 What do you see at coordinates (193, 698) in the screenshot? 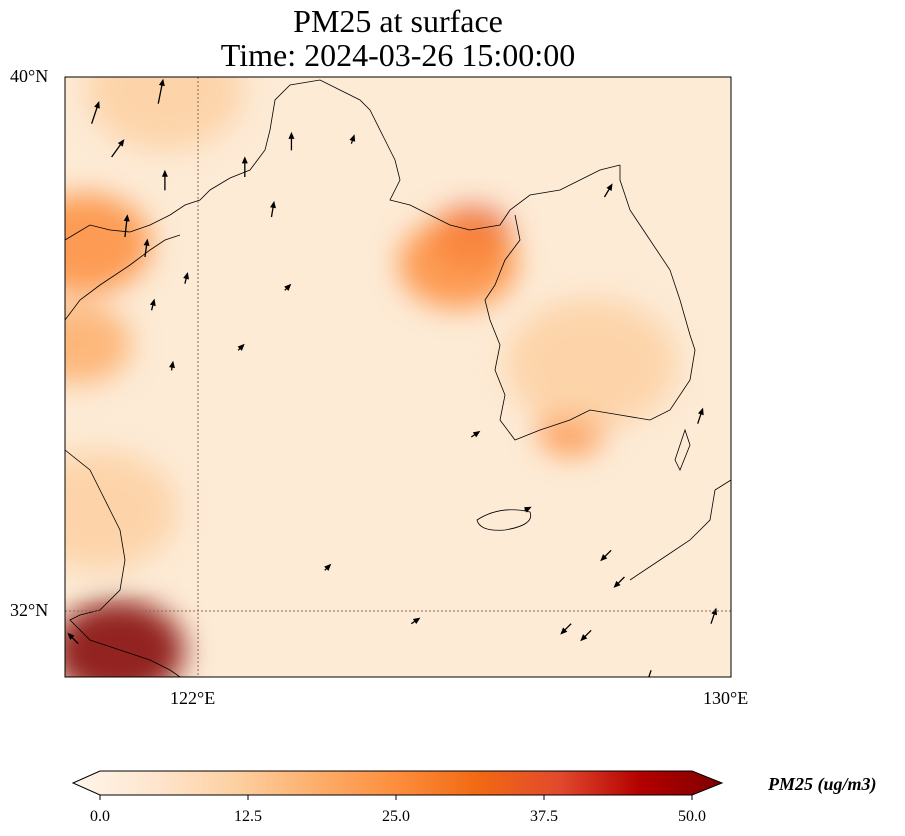
I see `lon-tick-122: 122°E` at bounding box center [193, 698].